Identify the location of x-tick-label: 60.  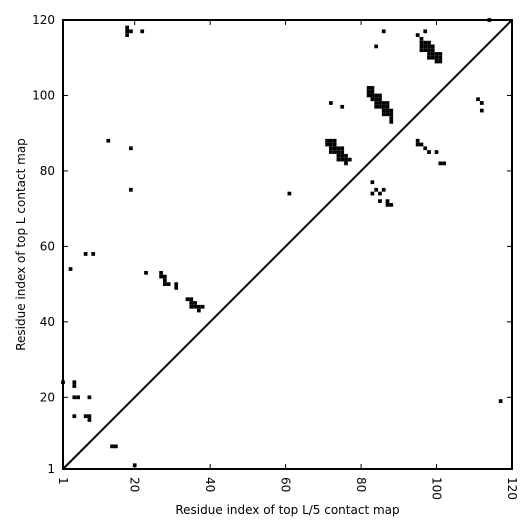
(286, 484).